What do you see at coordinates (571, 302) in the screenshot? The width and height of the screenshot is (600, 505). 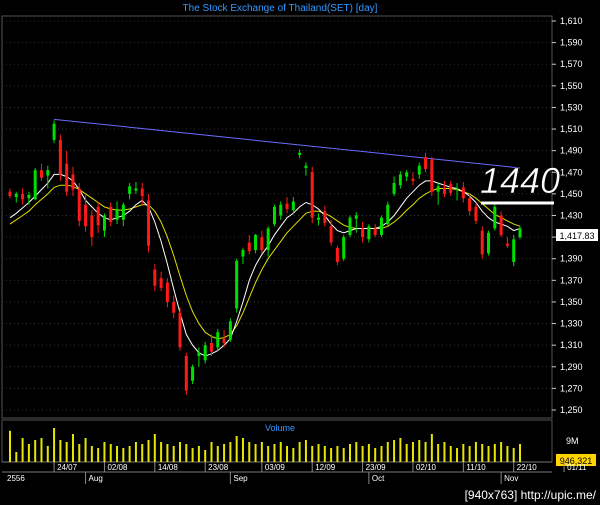 I see `y-tick-label: 1,350` at bounding box center [571, 302].